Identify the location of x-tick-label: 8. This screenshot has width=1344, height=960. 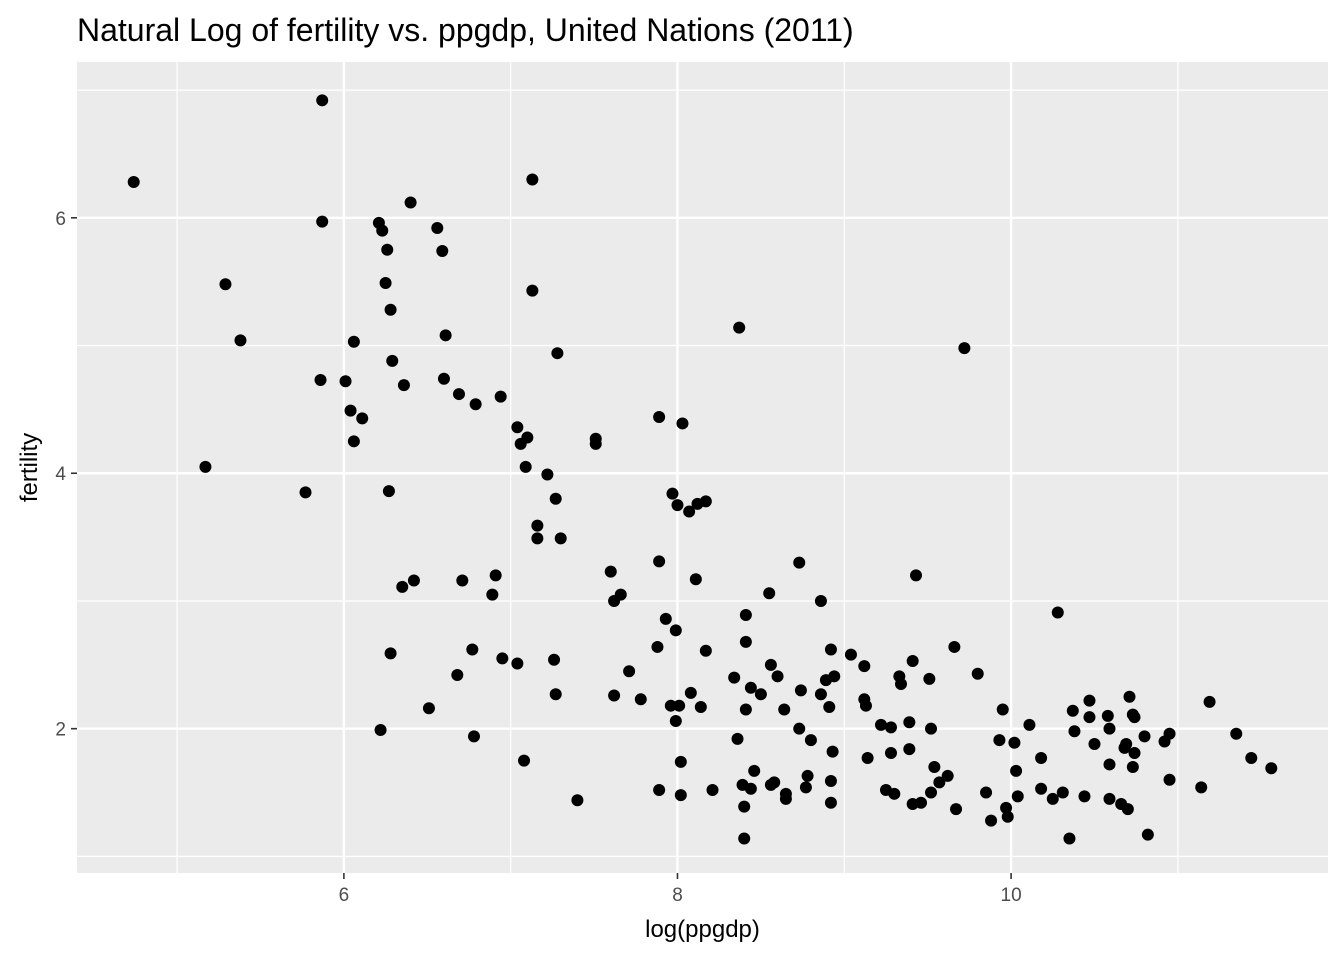
(677, 895).